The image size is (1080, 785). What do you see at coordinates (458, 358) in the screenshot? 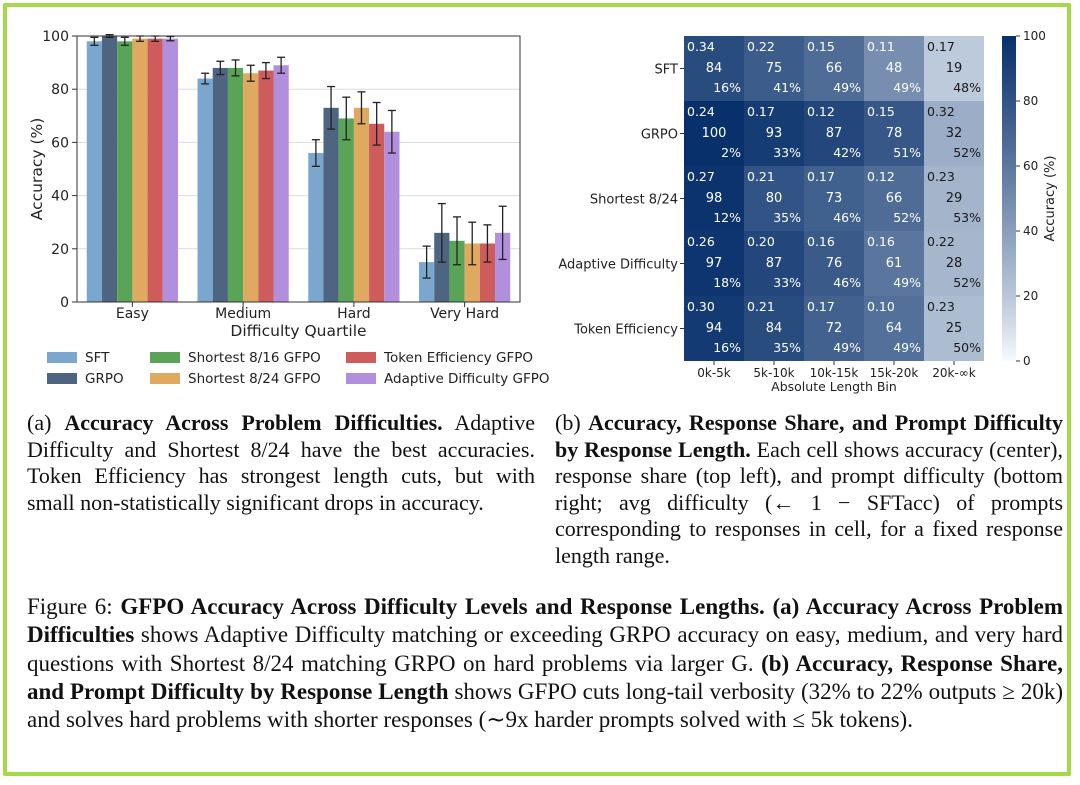
I see `legend-label: Token Efficiency GFPO` at bounding box center [458, 358].